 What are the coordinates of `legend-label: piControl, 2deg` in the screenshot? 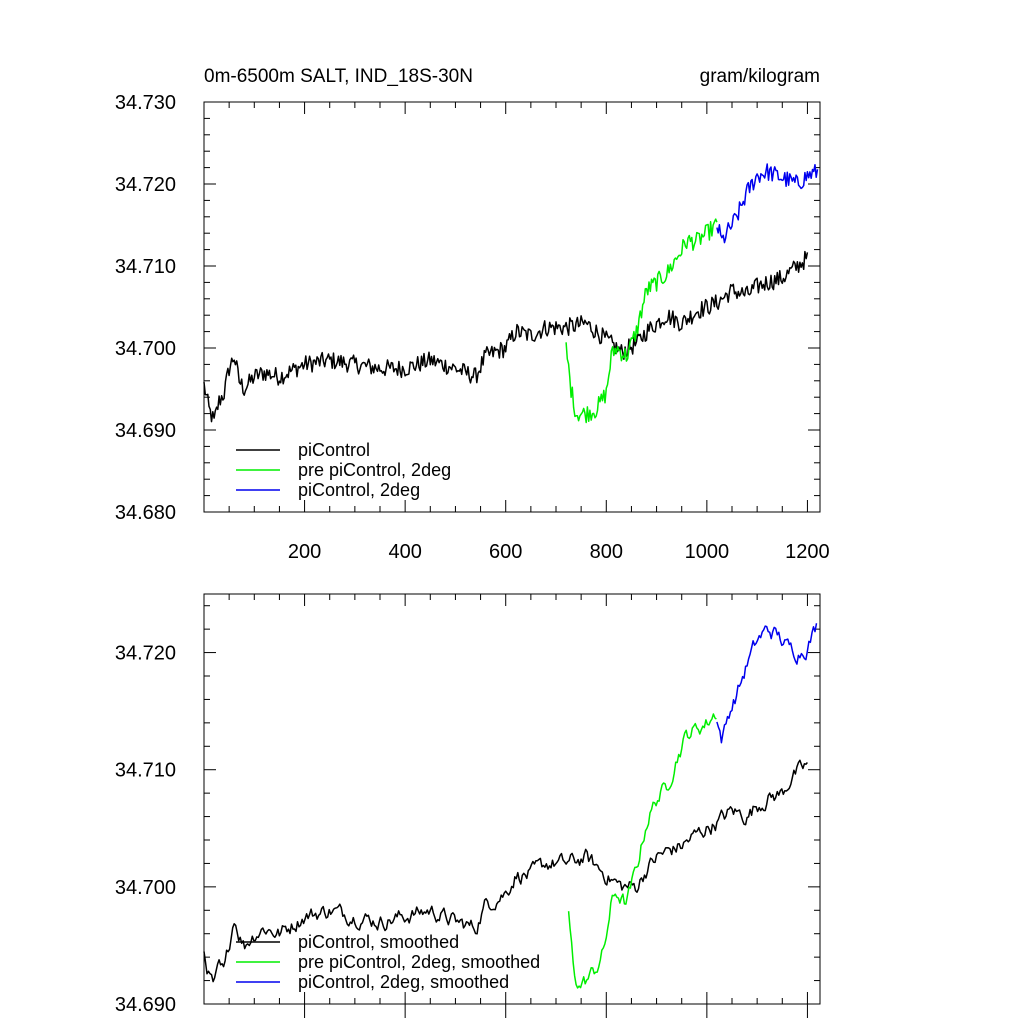 It's located at (359, 490).